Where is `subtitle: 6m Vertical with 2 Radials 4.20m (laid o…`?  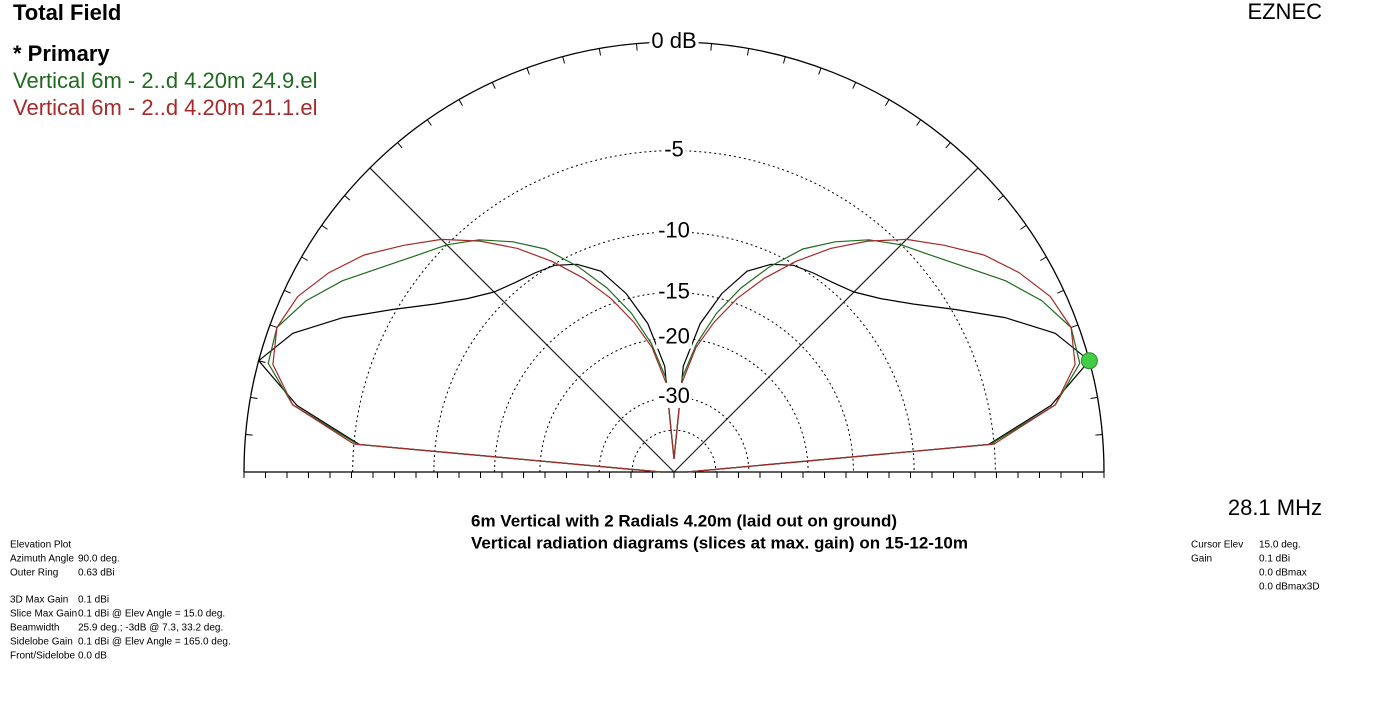
subtitle: 6m Vertical with 2 Radials 4.20m (laid o… is located at coordinates (684, 520).